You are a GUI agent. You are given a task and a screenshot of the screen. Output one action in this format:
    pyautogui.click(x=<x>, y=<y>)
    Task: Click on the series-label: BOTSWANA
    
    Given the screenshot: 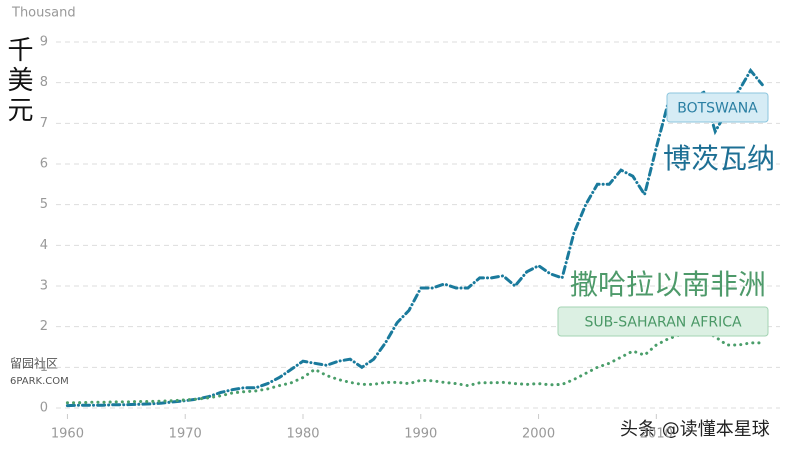 What is the action you would take?
    pyautogui.click(x=717, y=107)
    